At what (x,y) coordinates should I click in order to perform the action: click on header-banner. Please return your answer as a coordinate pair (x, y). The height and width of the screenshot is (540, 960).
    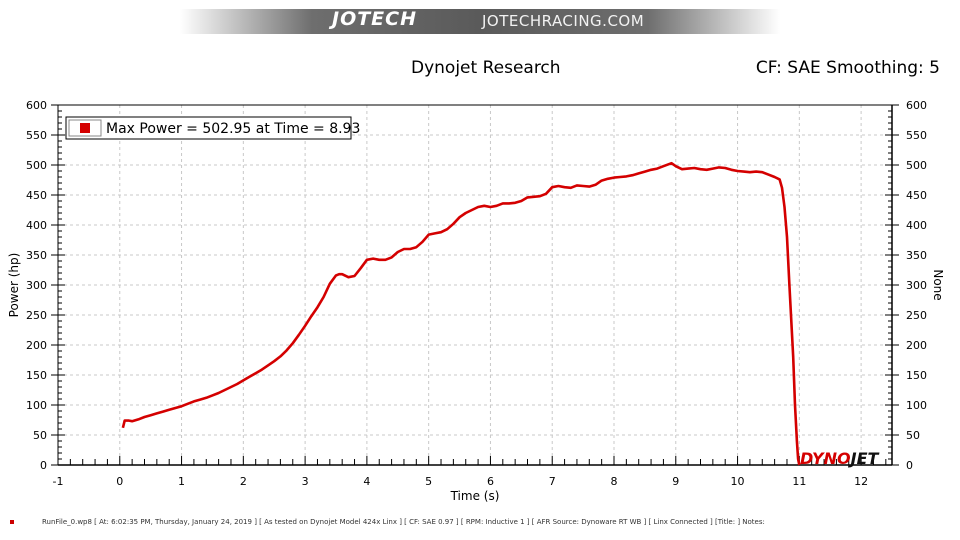
    Looking at the image, I should click on (480, 21).